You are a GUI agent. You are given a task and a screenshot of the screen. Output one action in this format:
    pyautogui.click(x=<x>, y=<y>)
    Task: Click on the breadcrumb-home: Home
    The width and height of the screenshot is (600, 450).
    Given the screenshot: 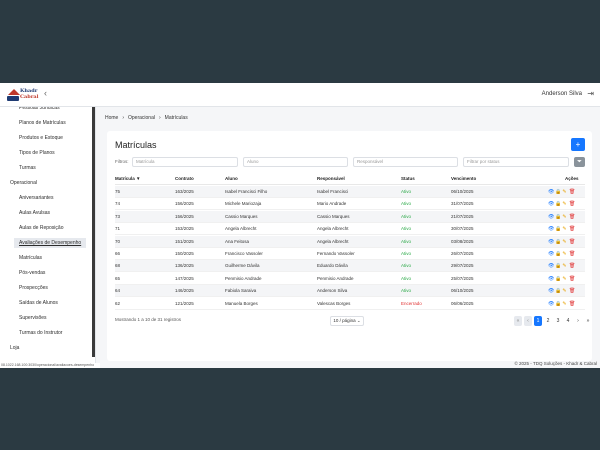 What is the action you would take?
    pyautogui.click(x=112, y=118)
    